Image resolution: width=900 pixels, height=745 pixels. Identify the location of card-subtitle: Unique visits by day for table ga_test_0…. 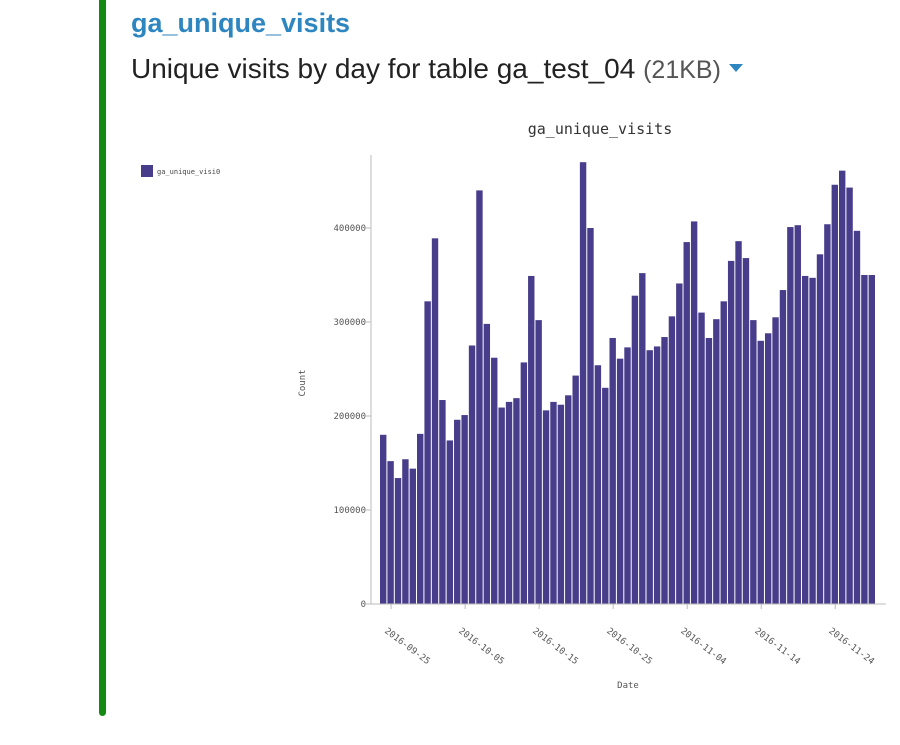
(437, 69).